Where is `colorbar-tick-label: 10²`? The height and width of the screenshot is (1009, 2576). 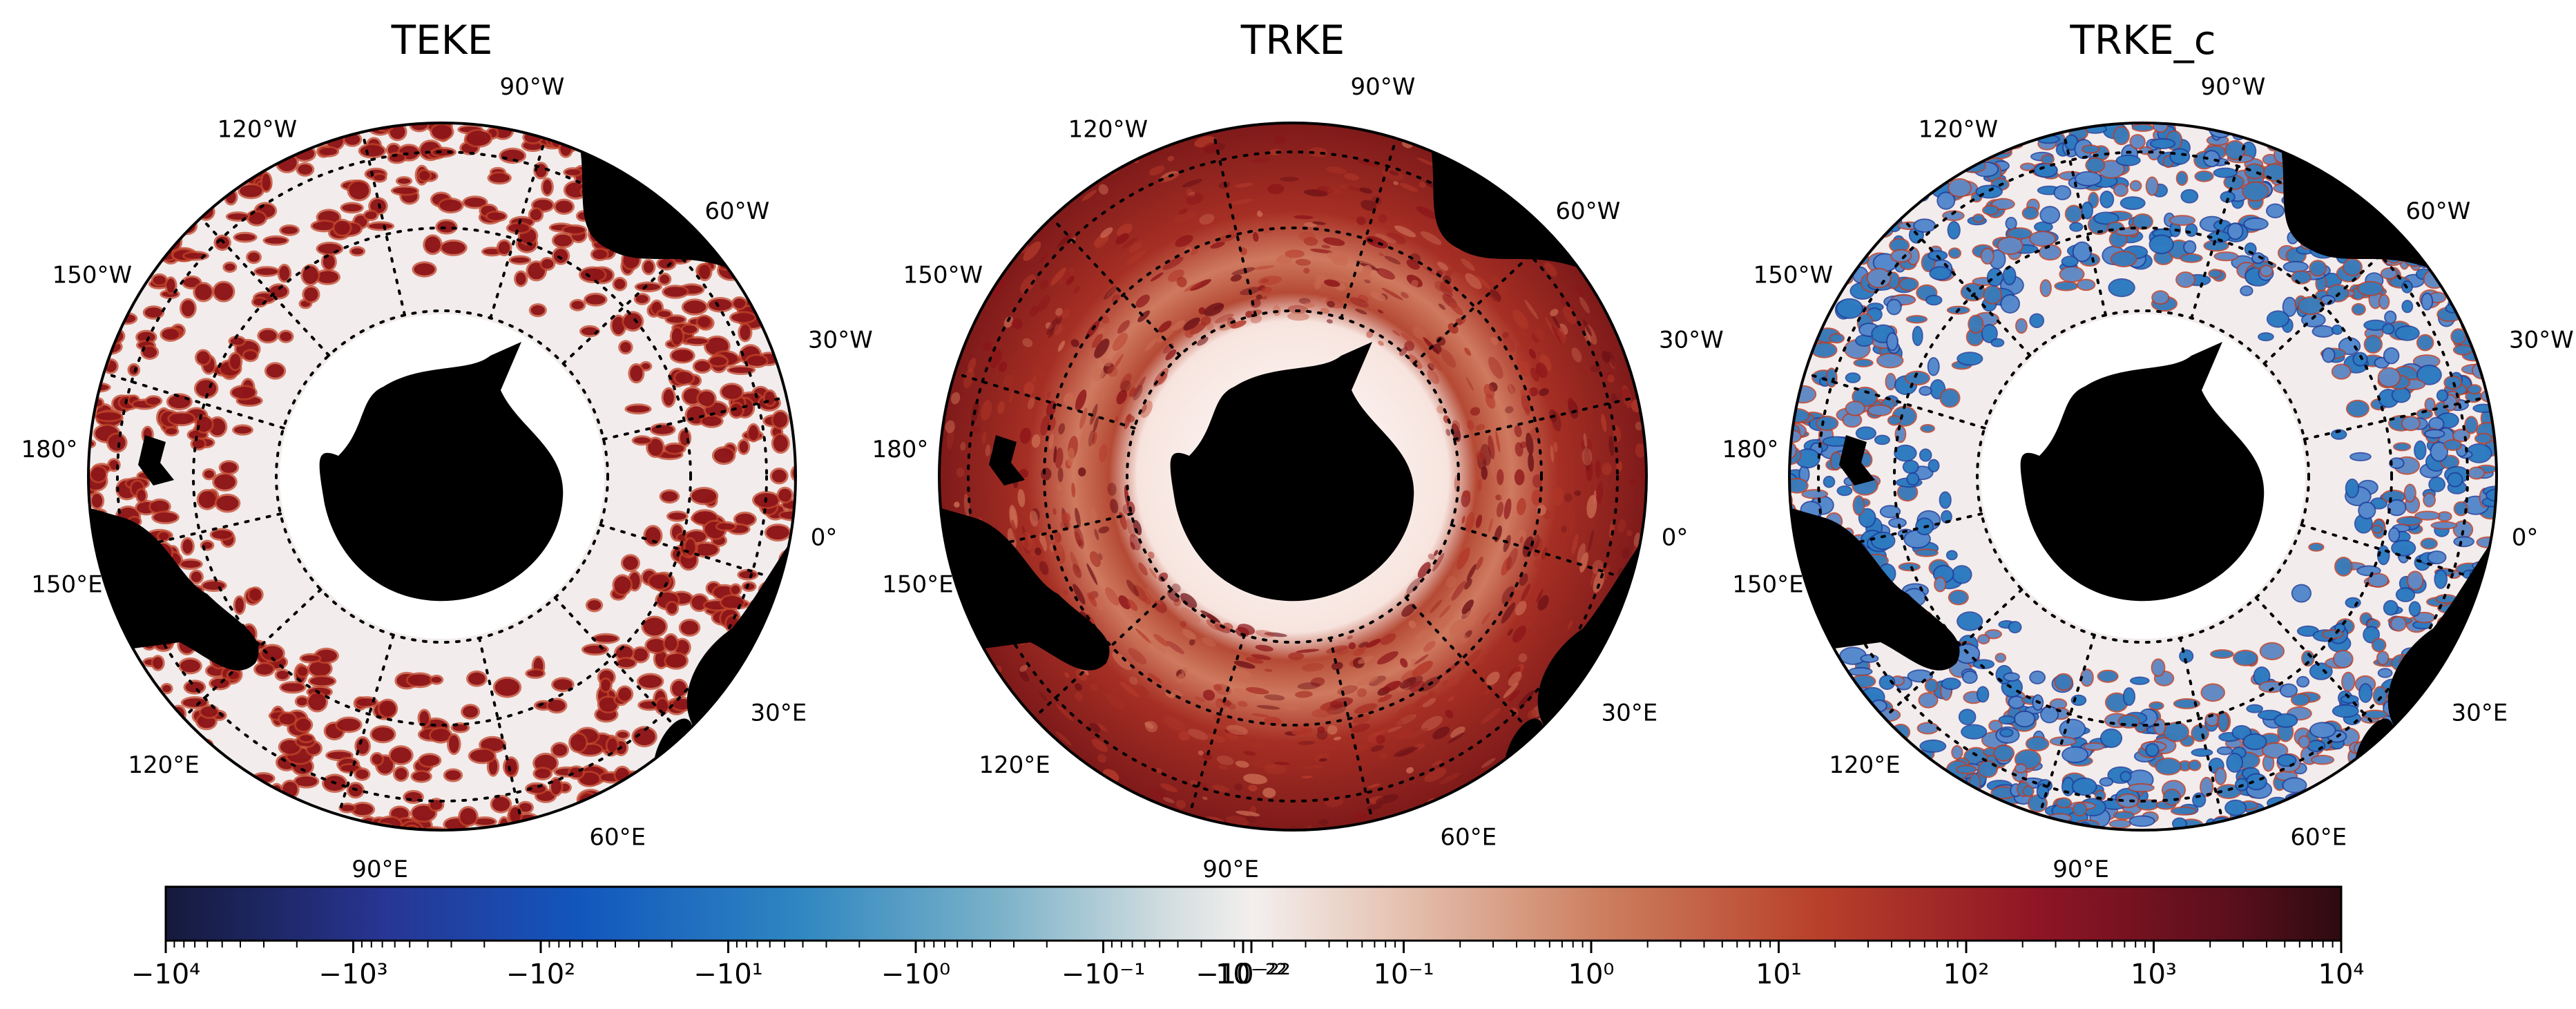
colorbar-tick-label: 10² is located at coordinates (1966, 975).